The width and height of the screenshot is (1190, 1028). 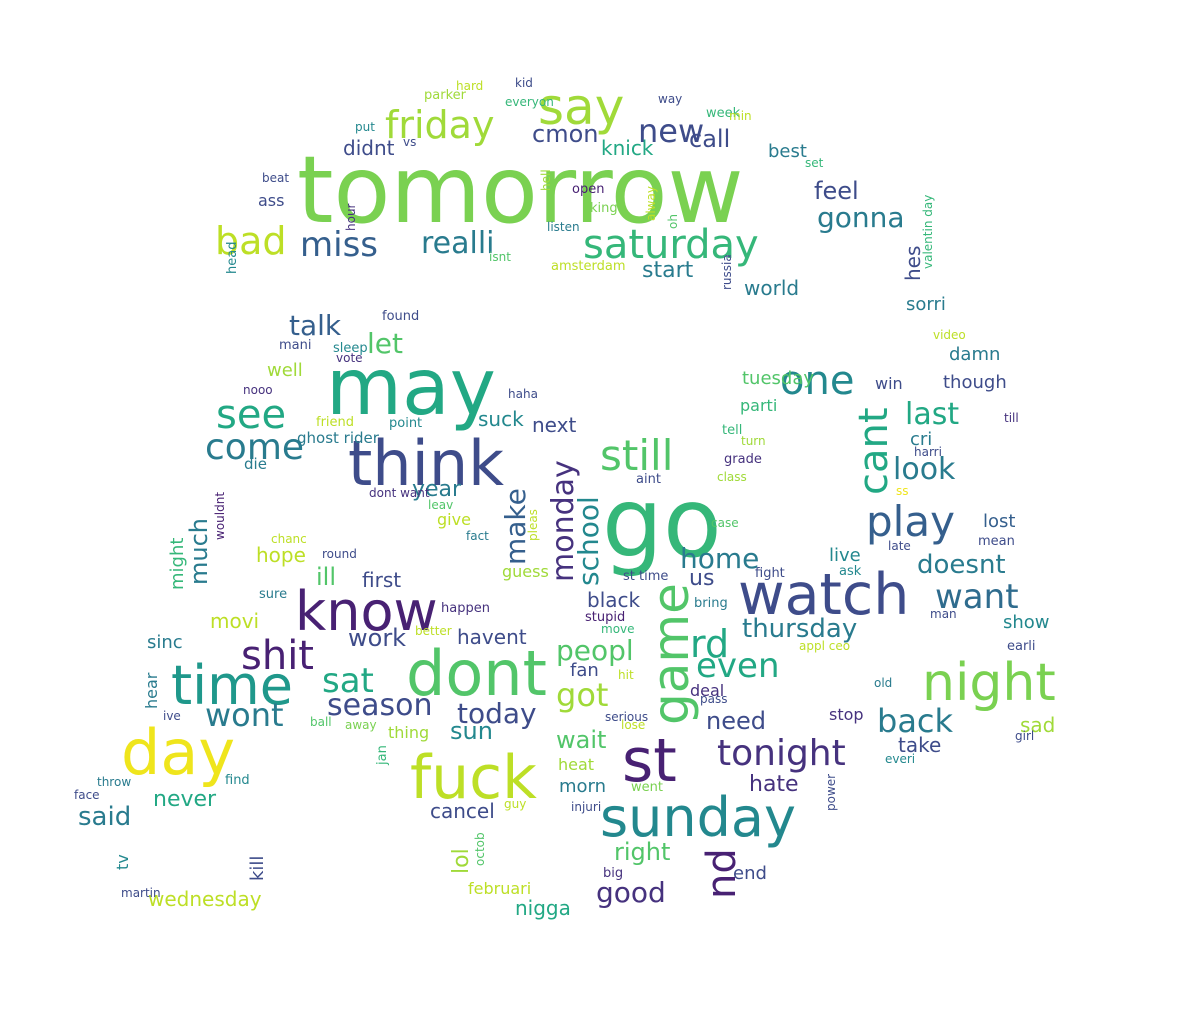 I want to click on word-way: way, so click(x=670, y=99).